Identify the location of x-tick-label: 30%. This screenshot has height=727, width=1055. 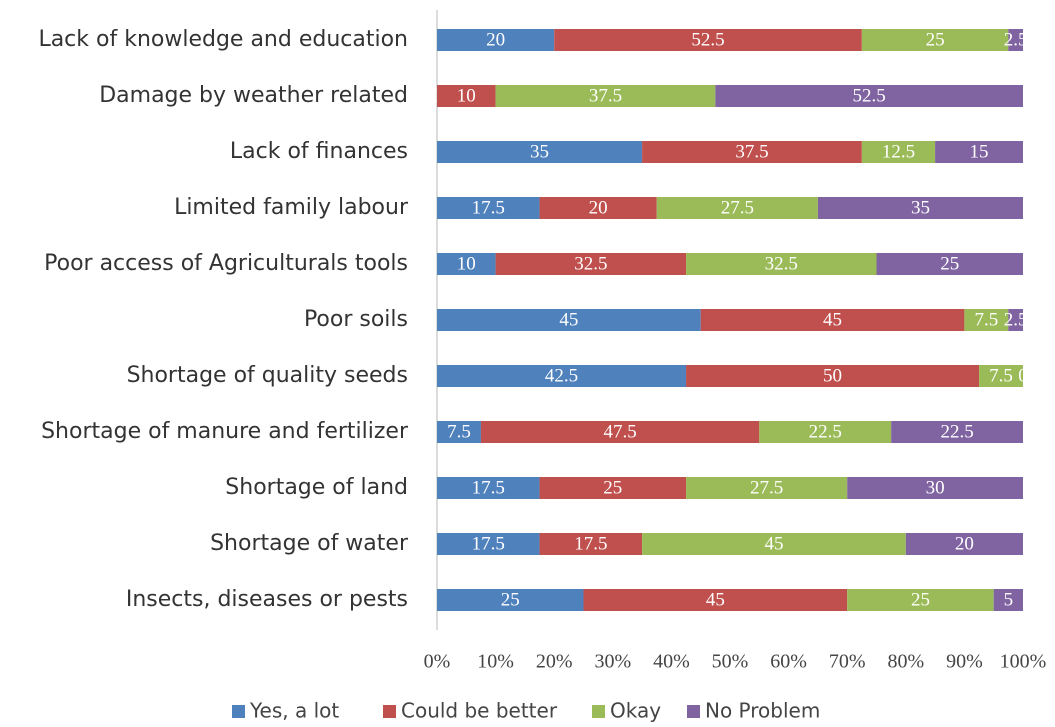
(612, 662).